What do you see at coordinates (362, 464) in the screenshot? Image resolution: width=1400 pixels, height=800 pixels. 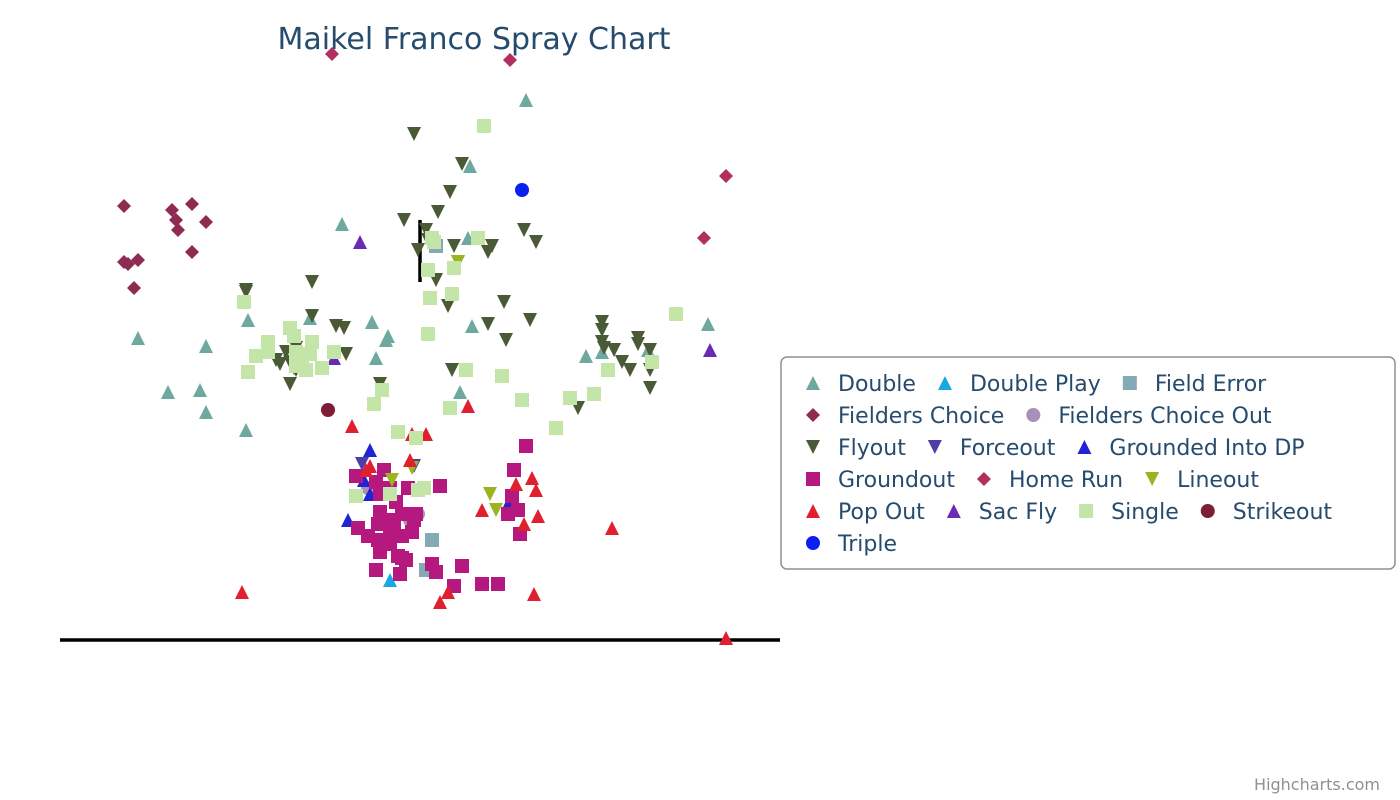 I see `point-forceout` at bounding box center [362, 464].